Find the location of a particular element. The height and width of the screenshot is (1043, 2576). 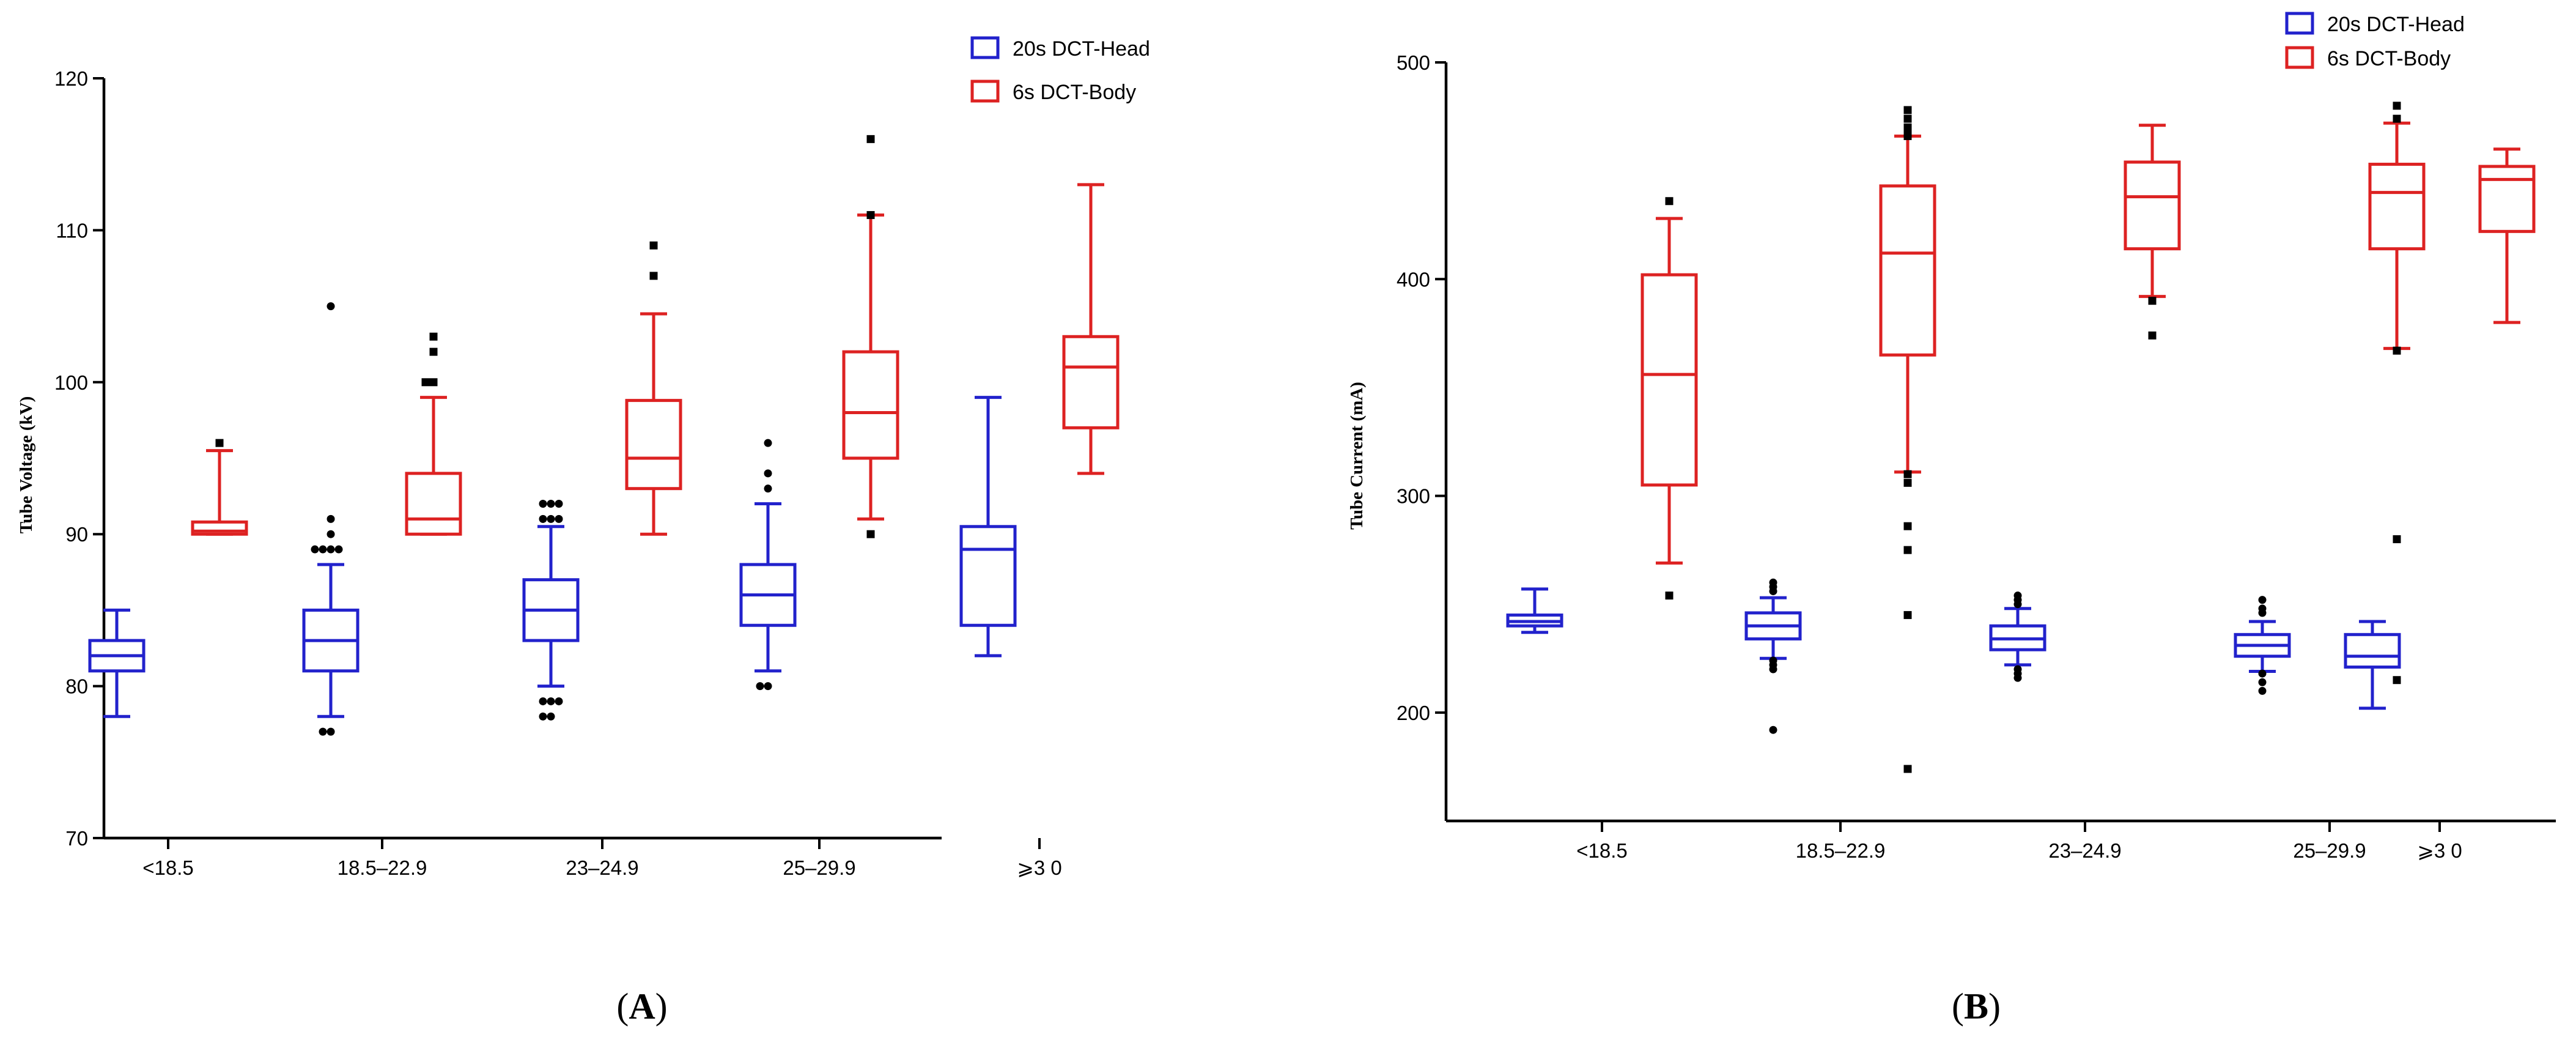

panel-b-label: (B) is located at coordinates (1976, 1006).